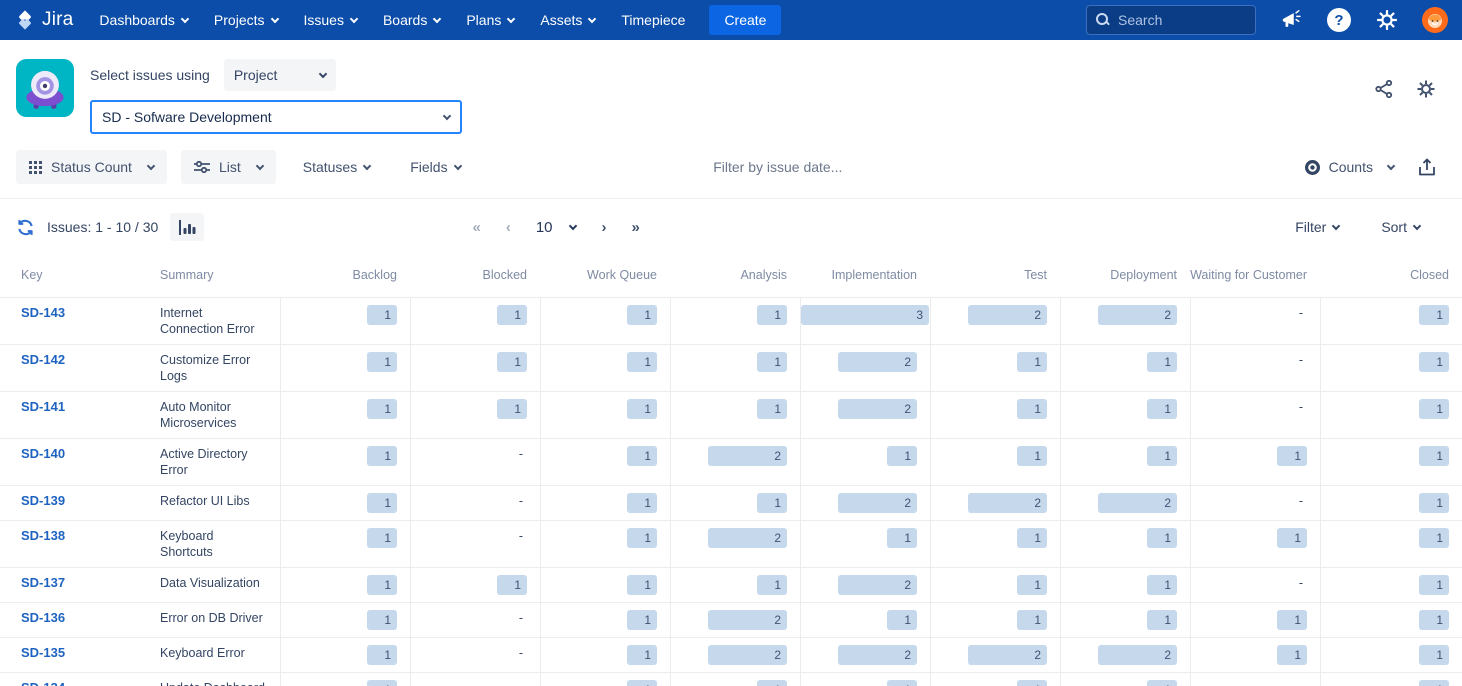 The image size is (1462, 686). Describe the element at coordinates (1426, 89) in the screenshot. I see `gadget-settings-icon` at that location.